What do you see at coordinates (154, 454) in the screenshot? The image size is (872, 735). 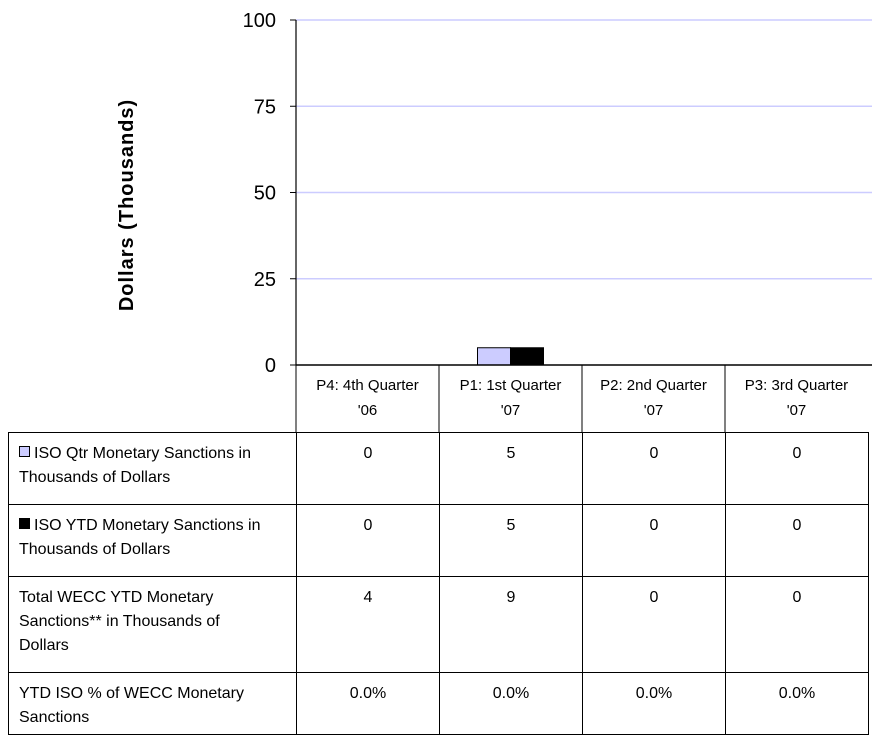 I see `row-label-line: ISO Qtr Monetary Sanctions in` at bounding box center [154, 454].